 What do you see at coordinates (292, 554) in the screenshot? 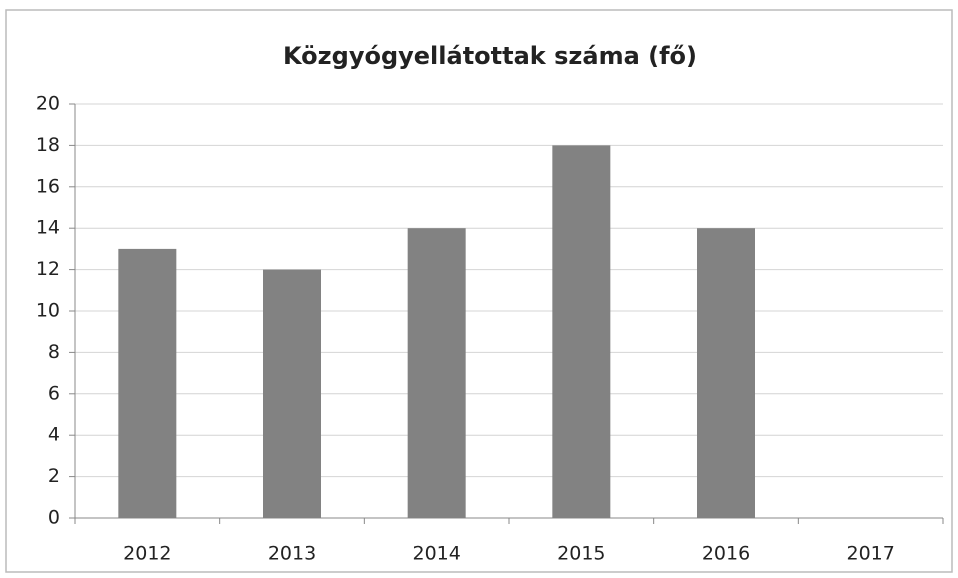
I see `x-tick-label: 2013` at bounding box center [292, 554].